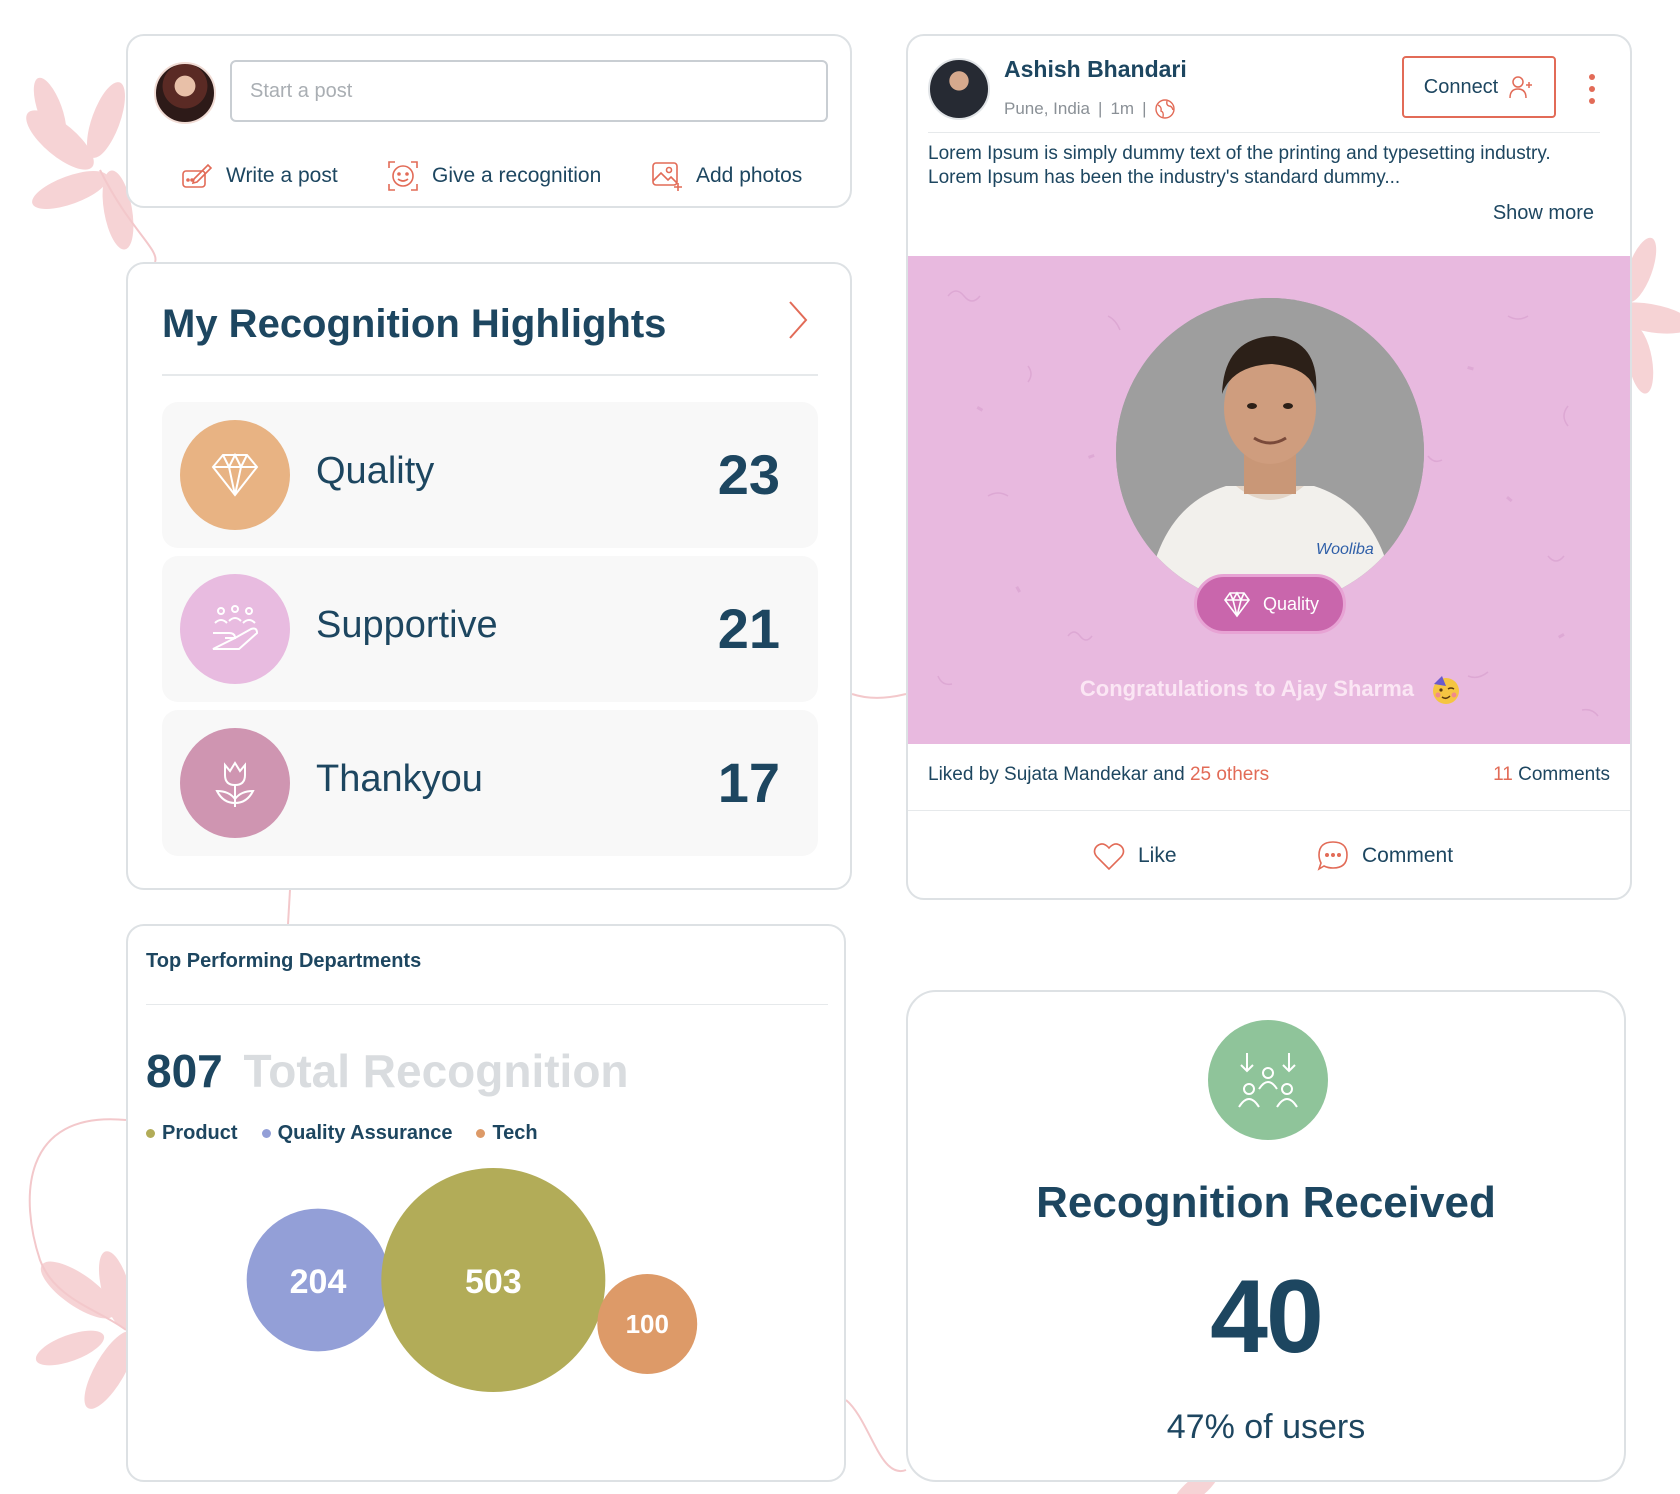  Describe the element at coordinates (1266, 1236) in the screenshot. I see `recognition-received-card: Recognition Received 40 47% of users` at that location.